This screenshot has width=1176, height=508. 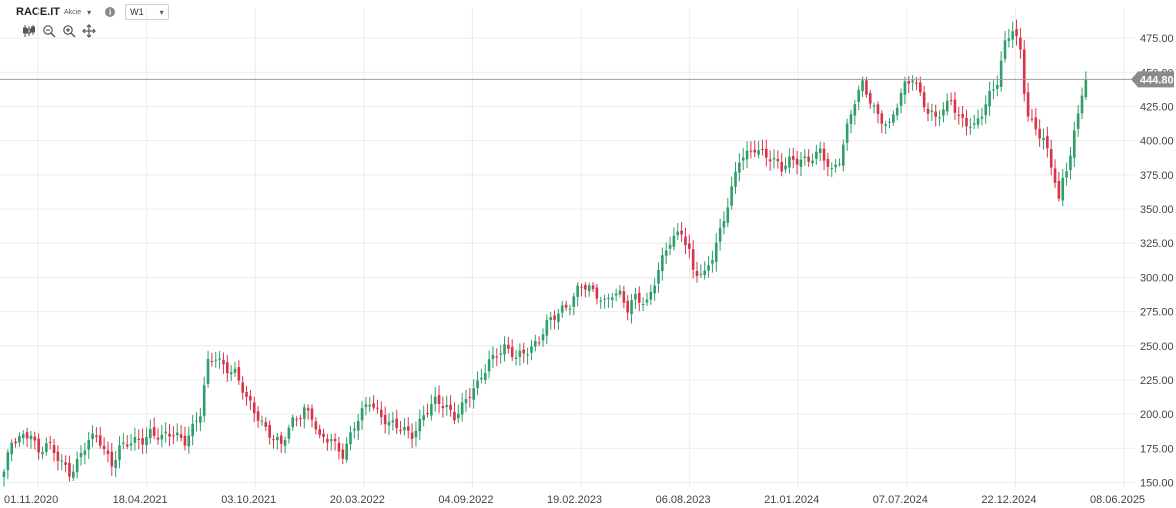 I want to click on y-tick-label: 375.00, so click(x=1157, y=176).